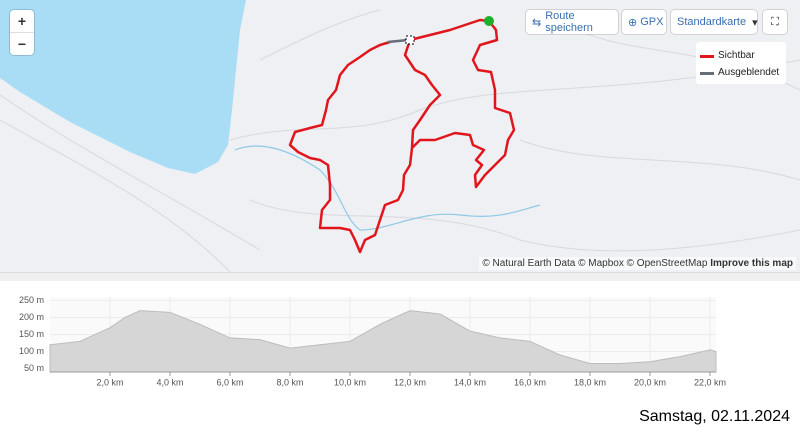 This screenshot has width=800, height=438. Describe the element at coordinates (22, 43) in the screenshot. I see `zoom-out: −` at that location.